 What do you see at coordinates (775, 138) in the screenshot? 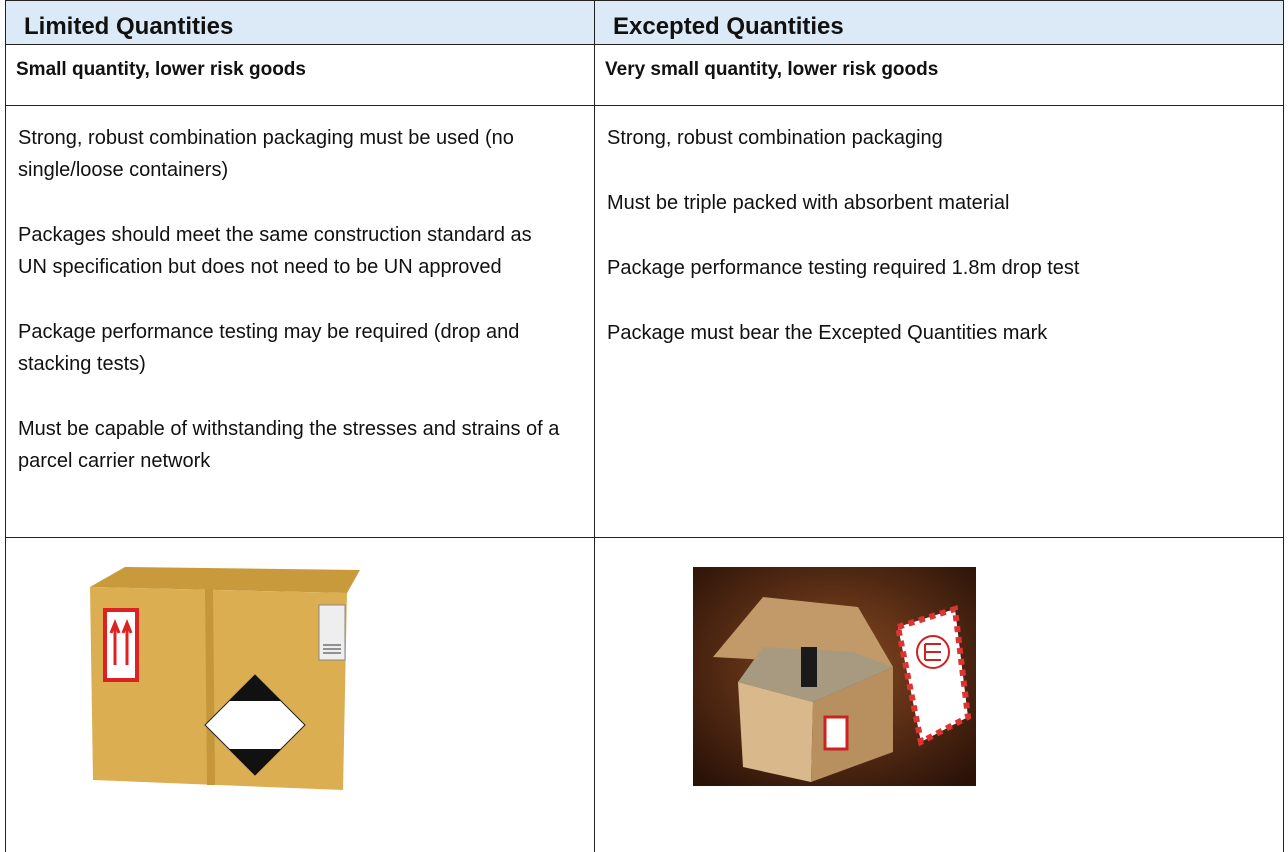
I see `requirement: Strong, robust combination packaging` at bounding box center [775, 138].